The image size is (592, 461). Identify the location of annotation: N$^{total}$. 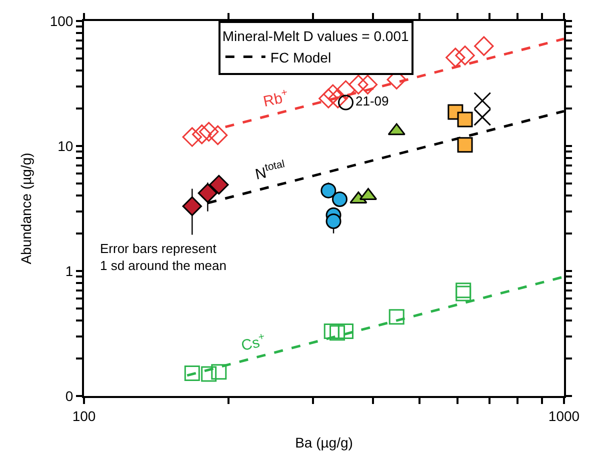
(270, 171).